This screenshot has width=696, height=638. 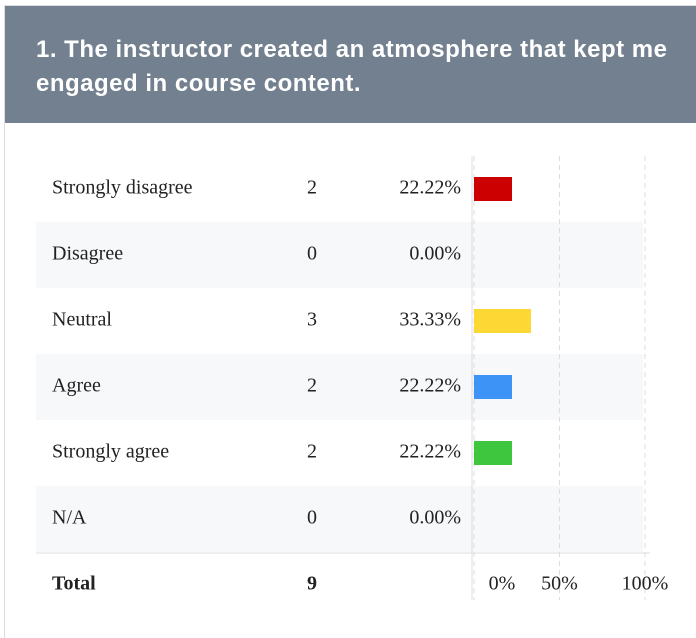 I want to click on category-label: Strongly disagree, so click(x=122, y=188).